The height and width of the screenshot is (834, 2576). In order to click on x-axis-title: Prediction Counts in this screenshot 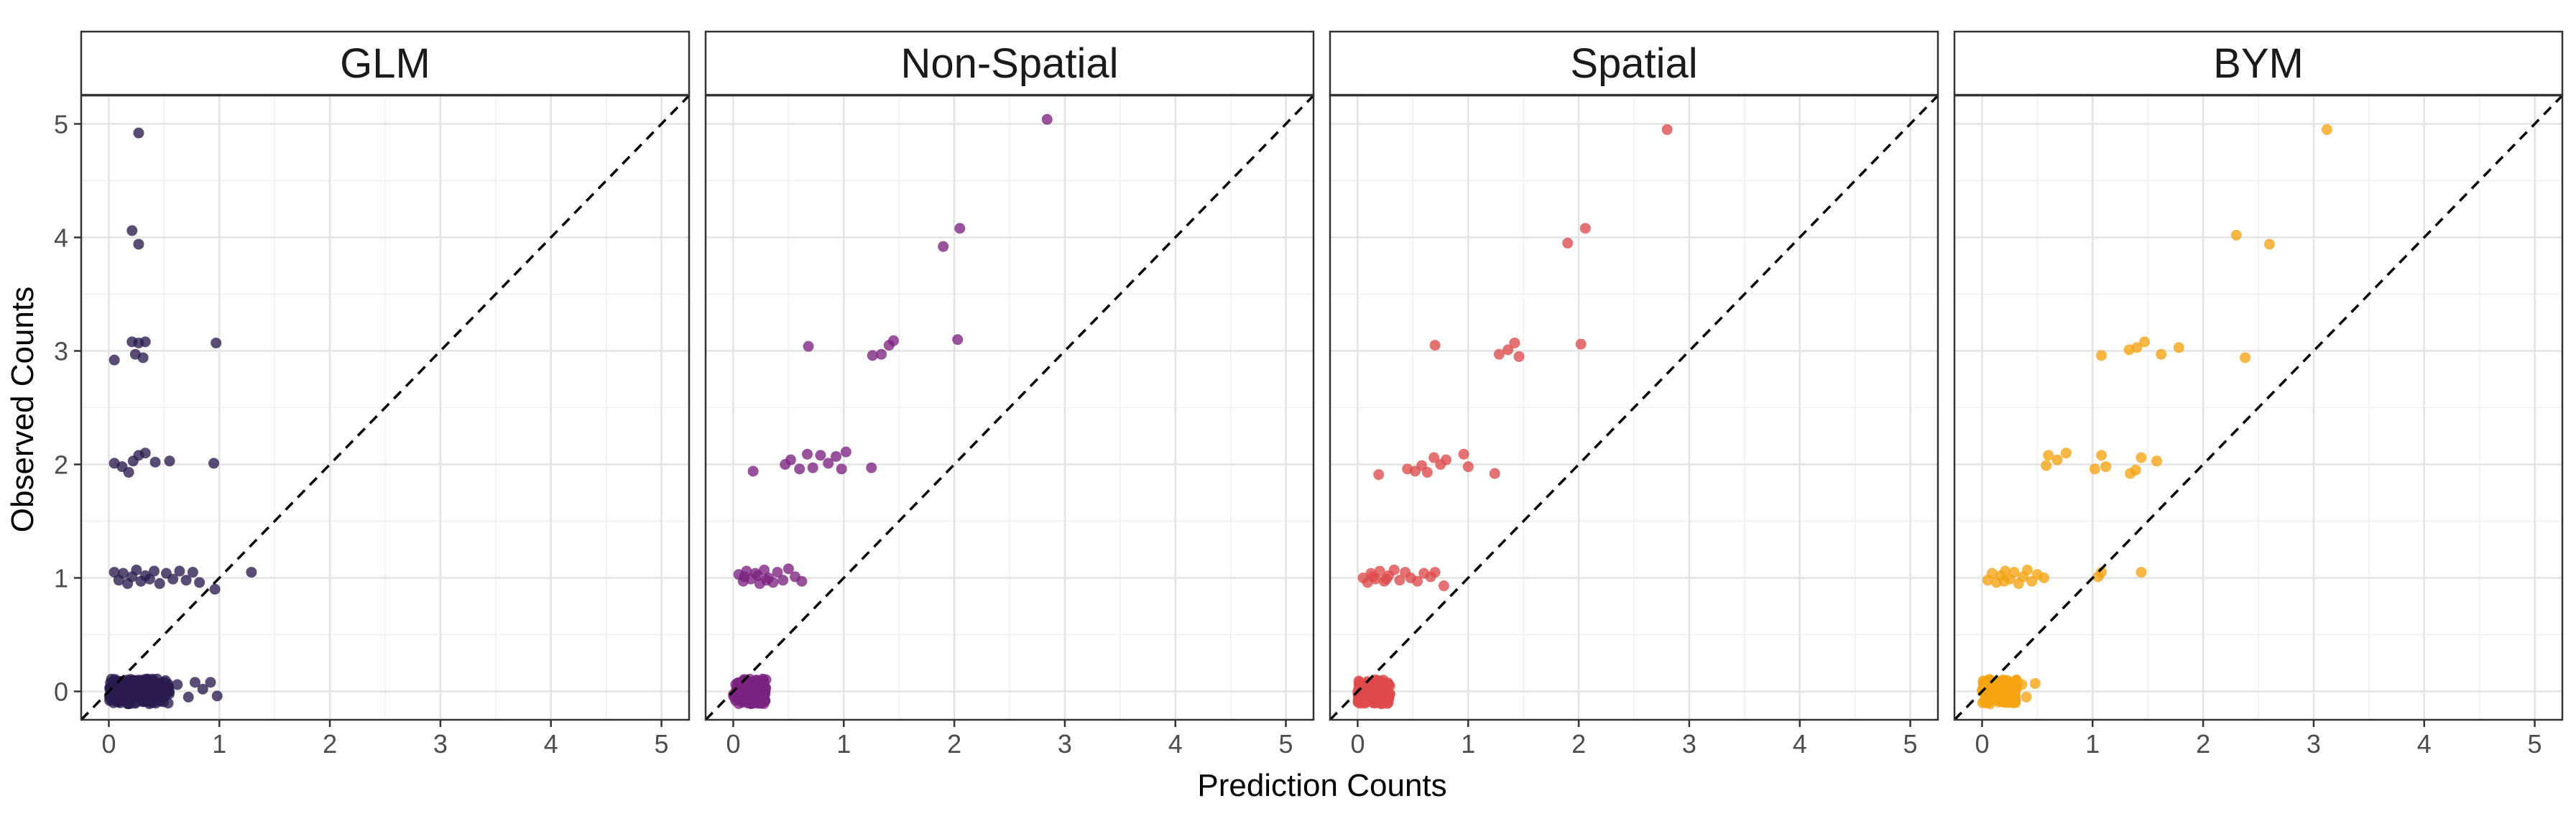, I will do `click(1322, 785)`.